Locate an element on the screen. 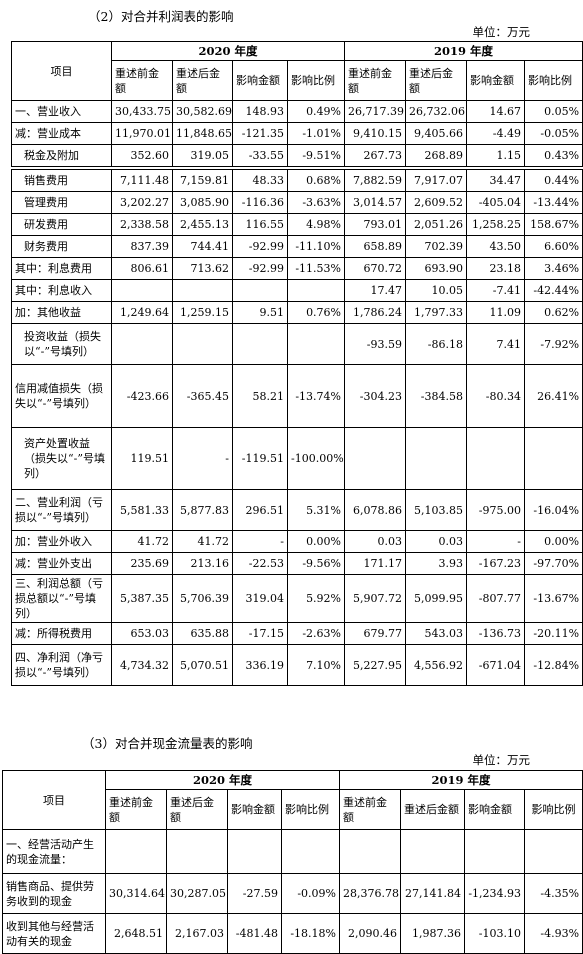  value-cell: -1.01% is located at coordinates (316, 133).